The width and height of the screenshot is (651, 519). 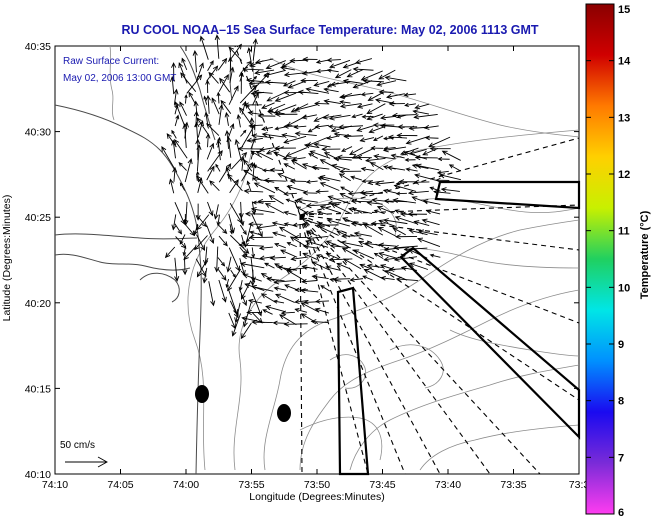 I want to click on x-tick-label: 74:00, so click(x=186, y=485).